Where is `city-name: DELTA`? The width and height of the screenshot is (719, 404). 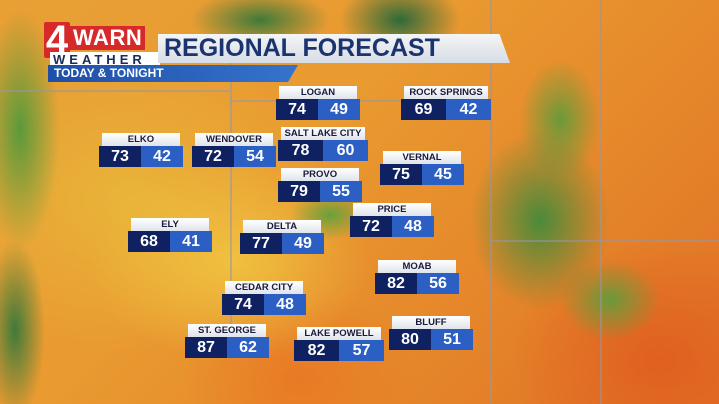 city-name: DELTA is located at coordinates (282, 226).